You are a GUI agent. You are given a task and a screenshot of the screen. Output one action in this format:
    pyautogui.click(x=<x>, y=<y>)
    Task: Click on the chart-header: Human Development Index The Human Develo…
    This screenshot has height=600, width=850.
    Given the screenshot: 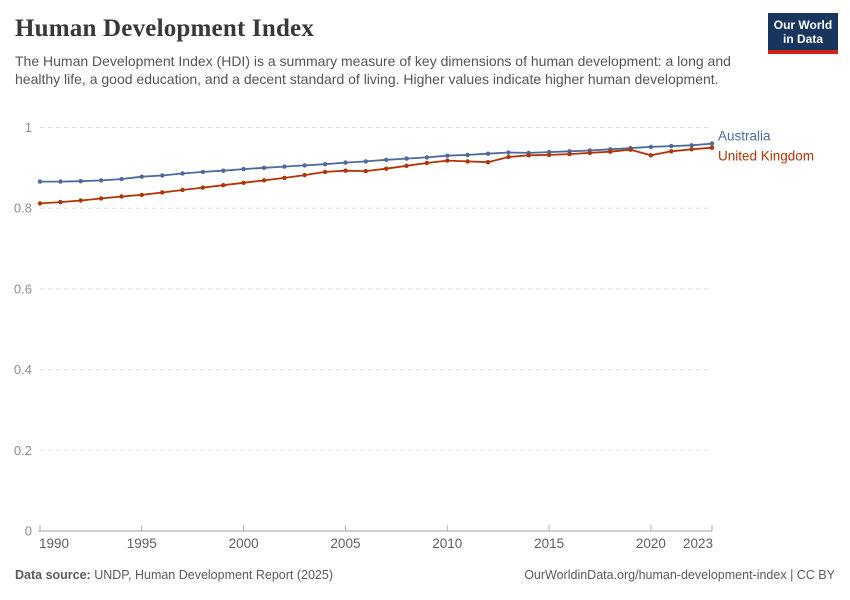 What is the action you would take?
    pyautogui.click(x=425, y=51)
    